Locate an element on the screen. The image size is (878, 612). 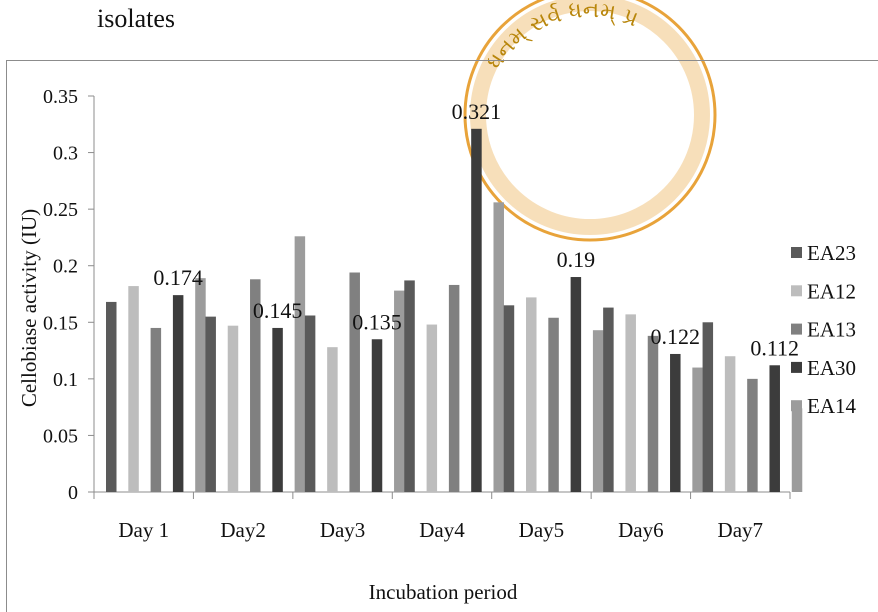
legend-swatch-ea14 is located at coordinates (796, 406).